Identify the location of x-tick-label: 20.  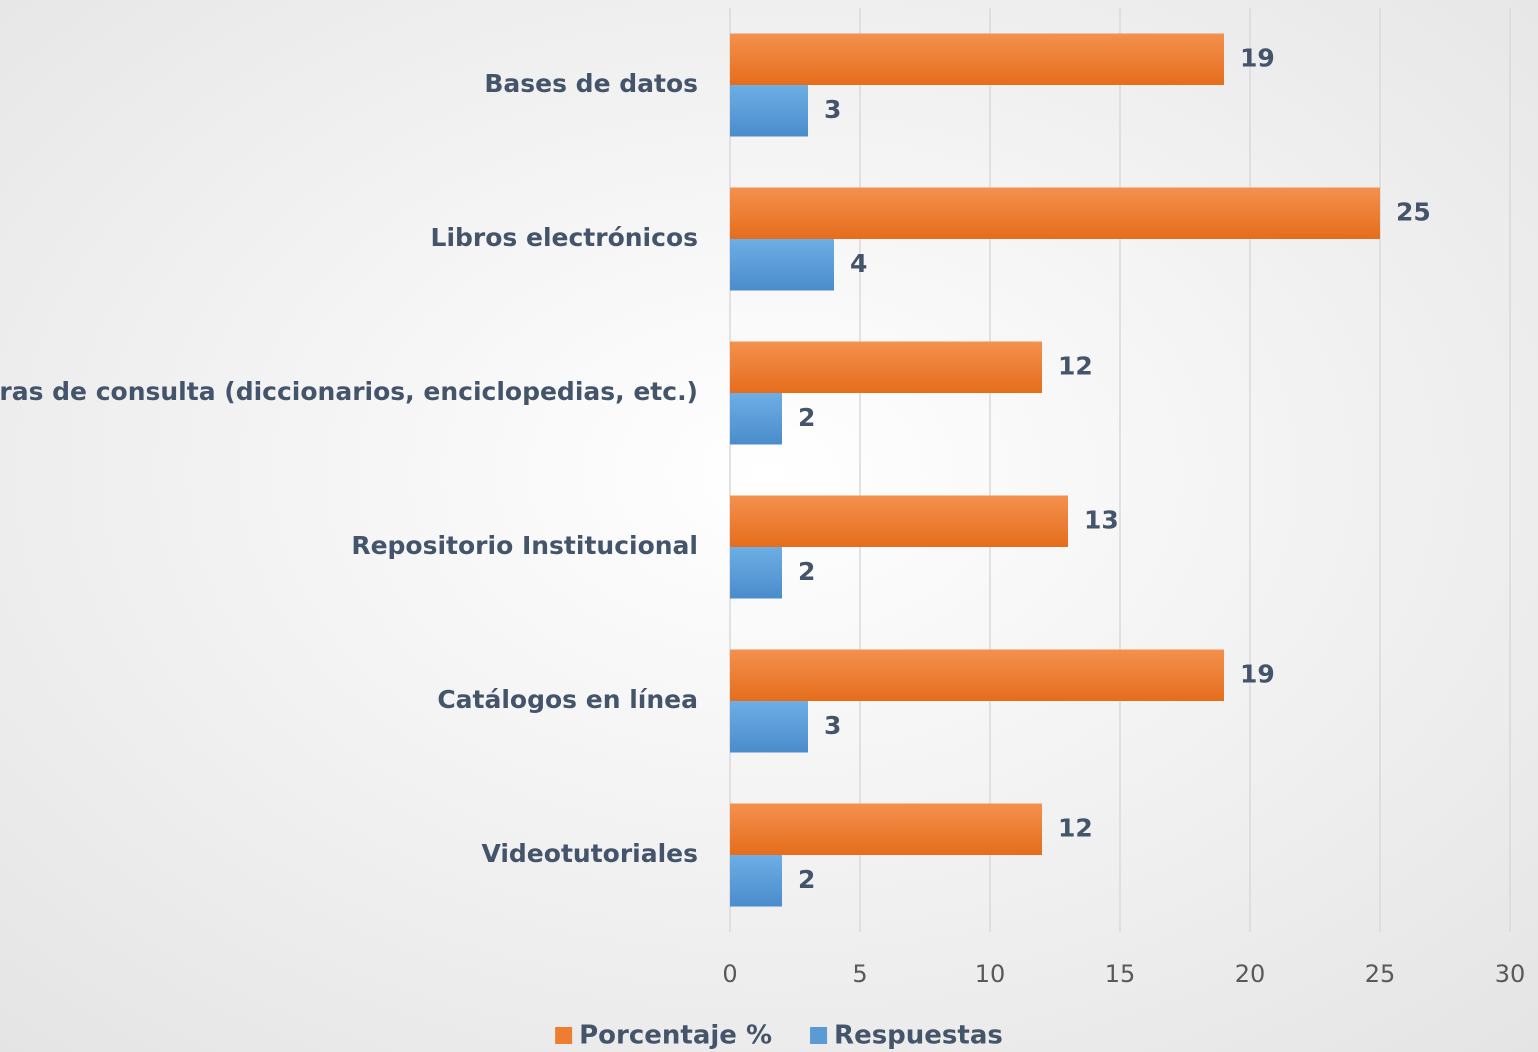
(1250, 974).